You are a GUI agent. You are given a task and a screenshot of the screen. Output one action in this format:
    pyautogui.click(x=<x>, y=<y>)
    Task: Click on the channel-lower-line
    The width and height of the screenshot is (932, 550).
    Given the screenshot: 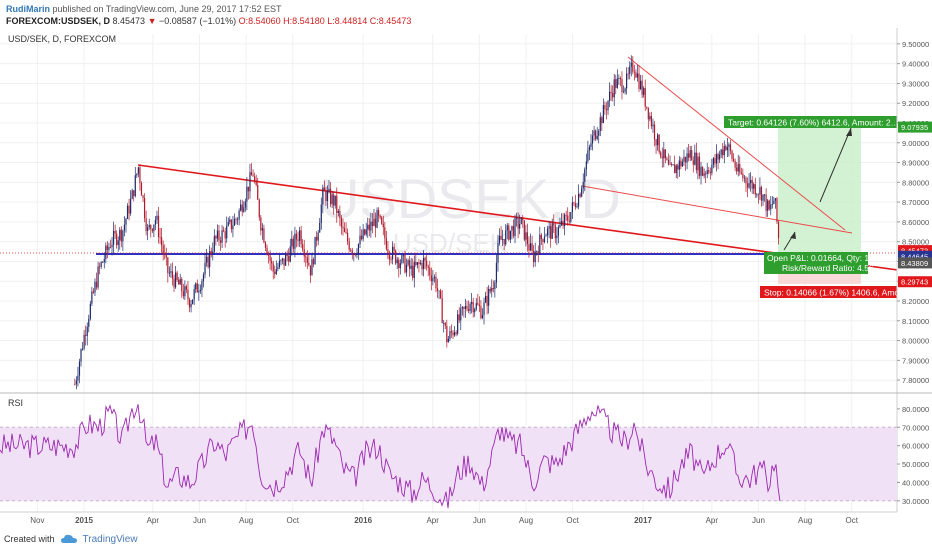 What is the action you would take?
    pyautogui.click(x=717, y=209)
    